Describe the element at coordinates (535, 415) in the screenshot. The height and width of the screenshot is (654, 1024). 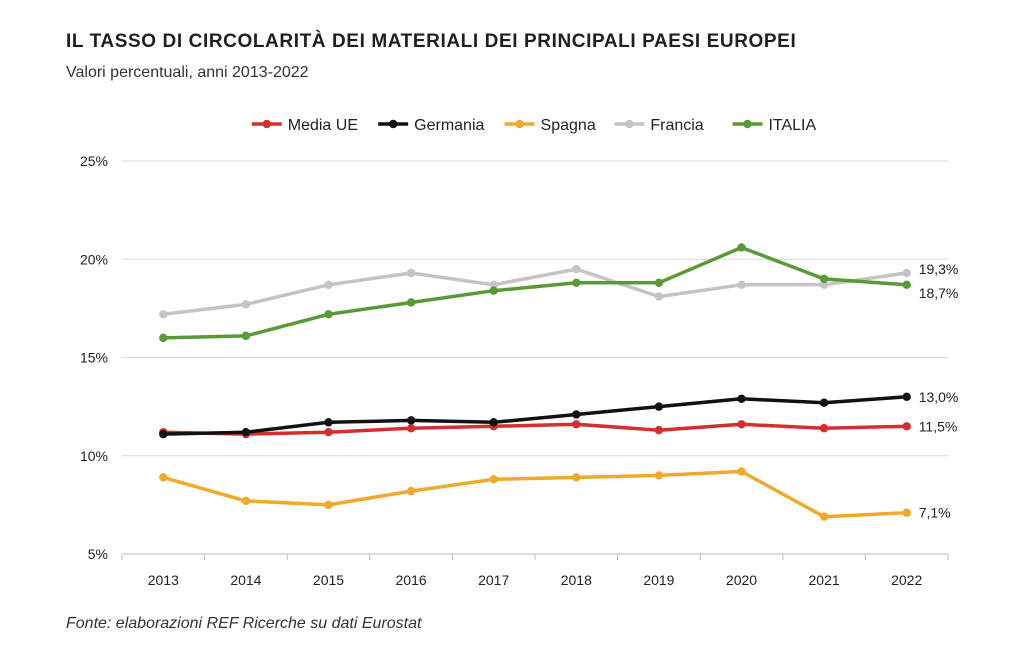
I see `series-line-germania` at that location.